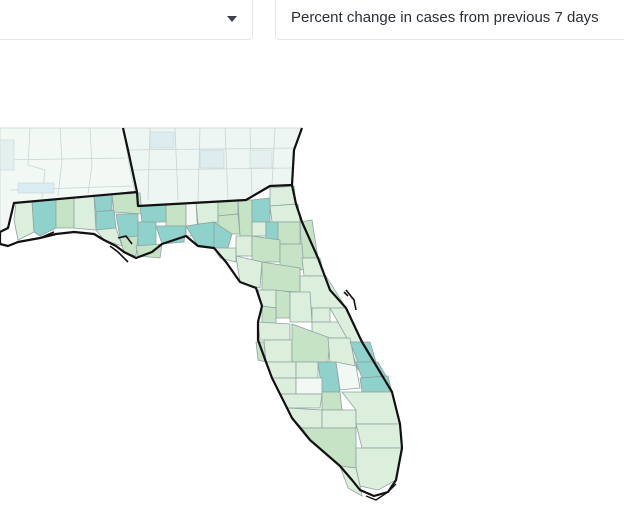  I want to click on county-calhoun, so click(127, 226).